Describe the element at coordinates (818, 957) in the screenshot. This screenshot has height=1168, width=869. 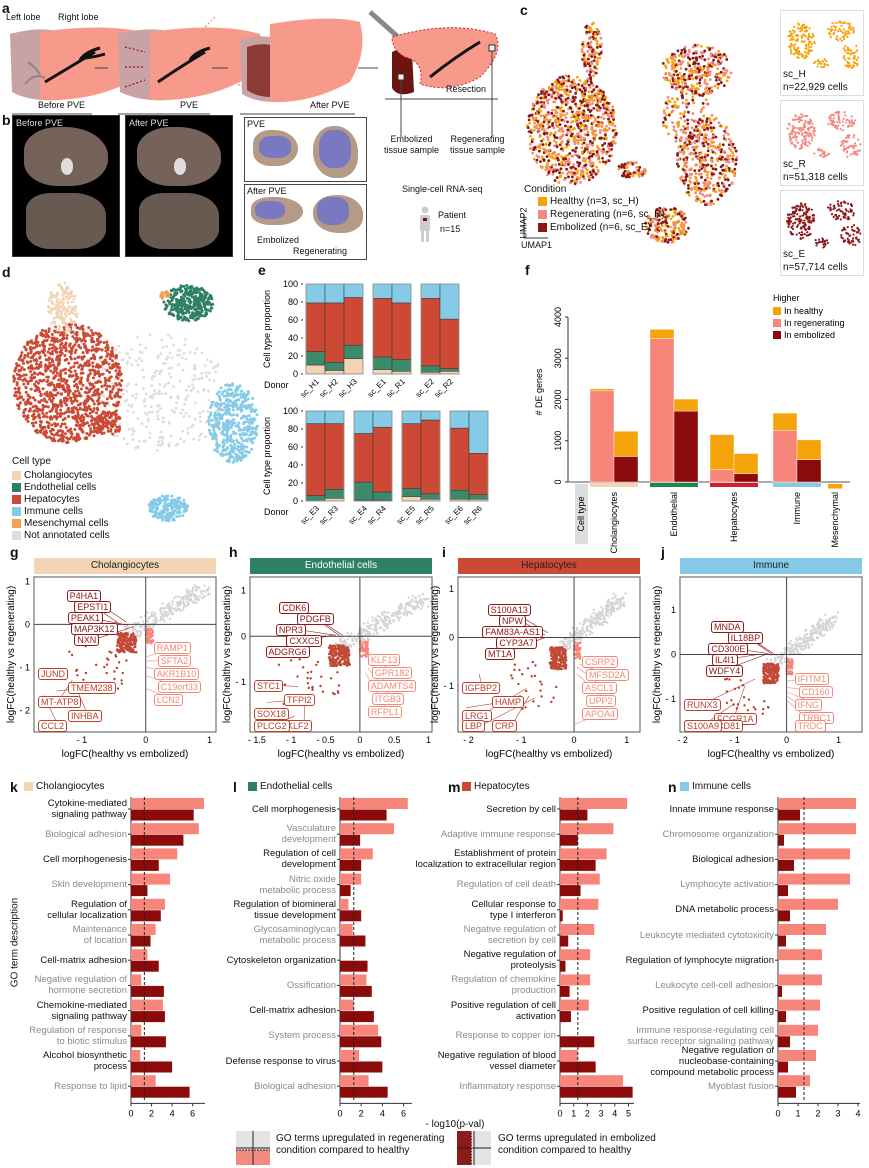
I see `go-barplot-n: 0 1 2 3 4` at that location.